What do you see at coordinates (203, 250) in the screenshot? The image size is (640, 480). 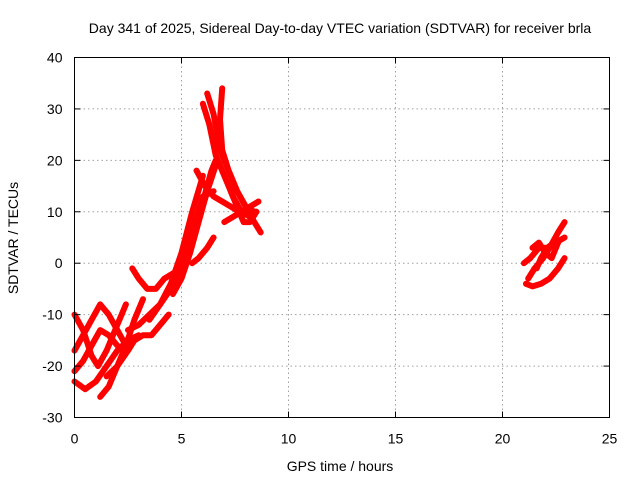 I see `series-arc12` at bounding box center [203, 250].